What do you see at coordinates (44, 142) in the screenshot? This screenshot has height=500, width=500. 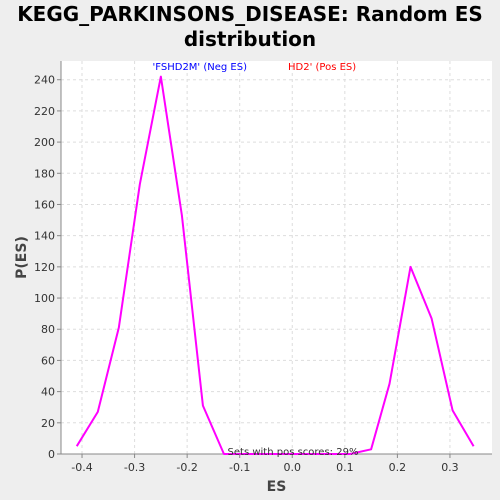 I see `y-tick-label: 200` at bounding box center [44, 142].